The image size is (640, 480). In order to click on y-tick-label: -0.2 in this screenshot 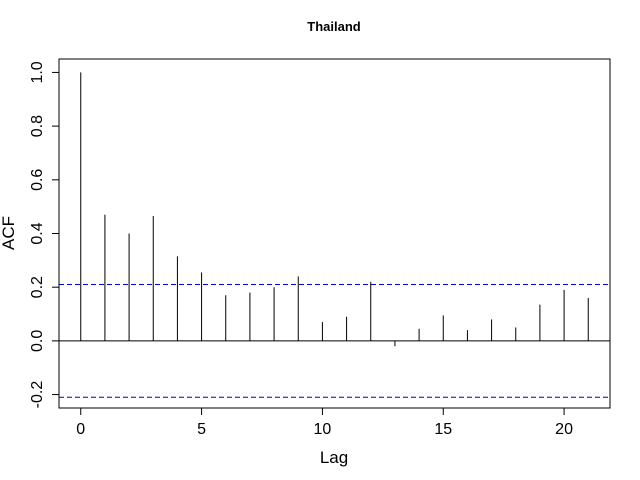, I will do `click(37, 395)`.